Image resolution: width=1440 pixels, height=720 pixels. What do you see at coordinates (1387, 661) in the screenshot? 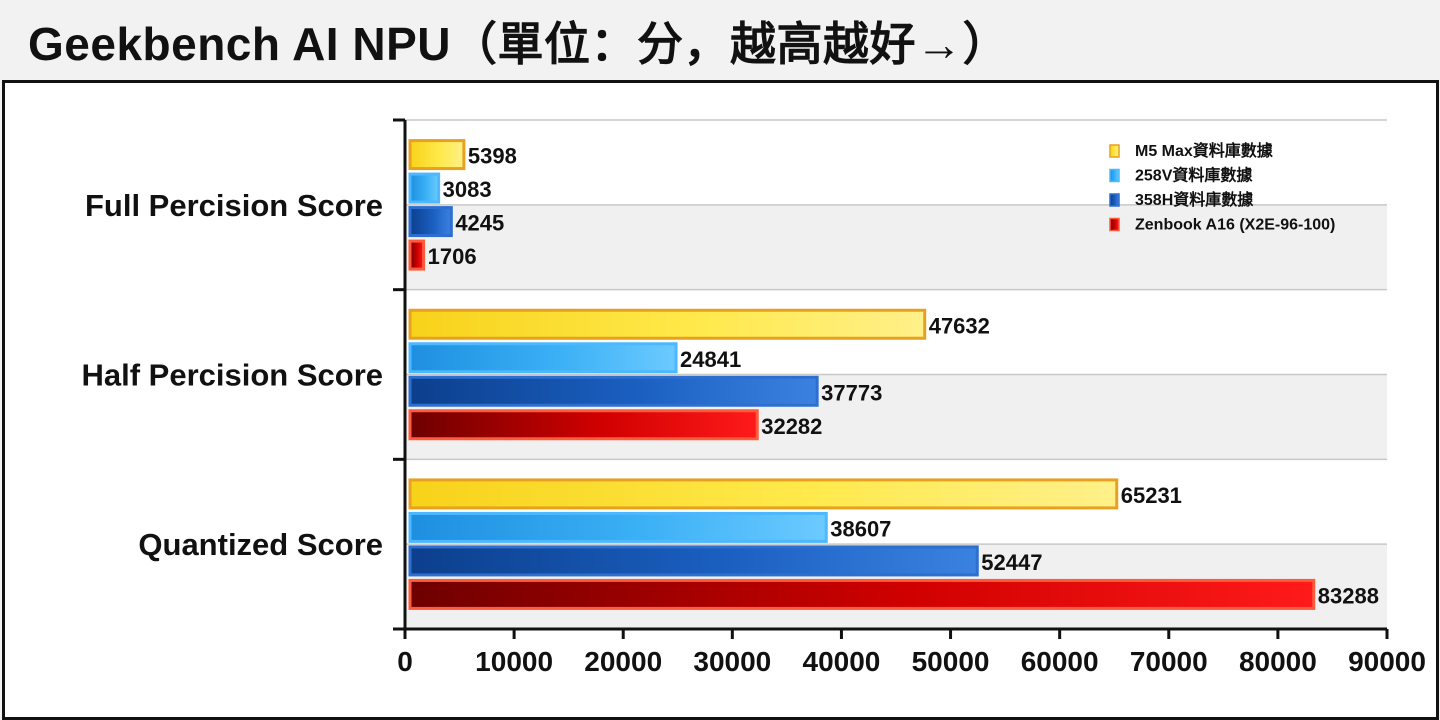
I see `x-tick-label: 90000` at bounding box center [1387, 661].